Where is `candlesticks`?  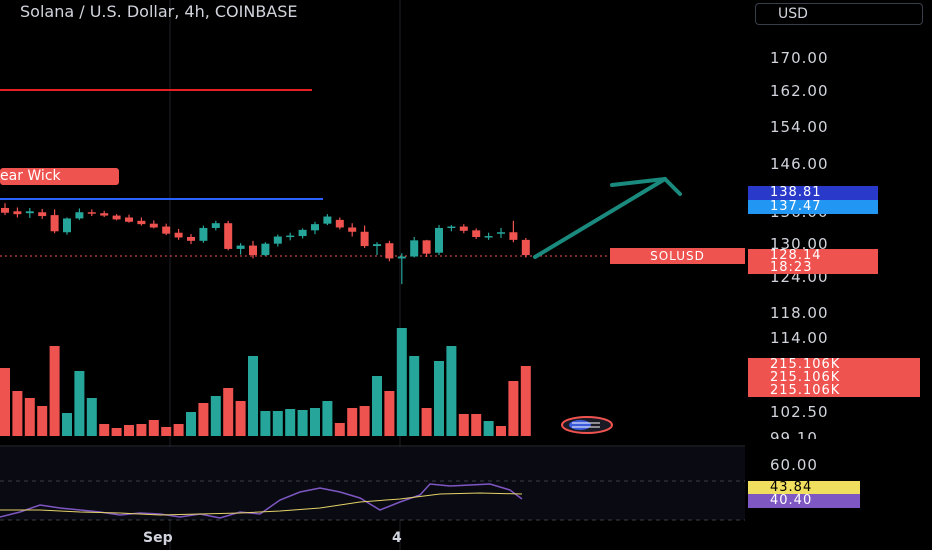 candlesticks is located at coordinates (265, 244).